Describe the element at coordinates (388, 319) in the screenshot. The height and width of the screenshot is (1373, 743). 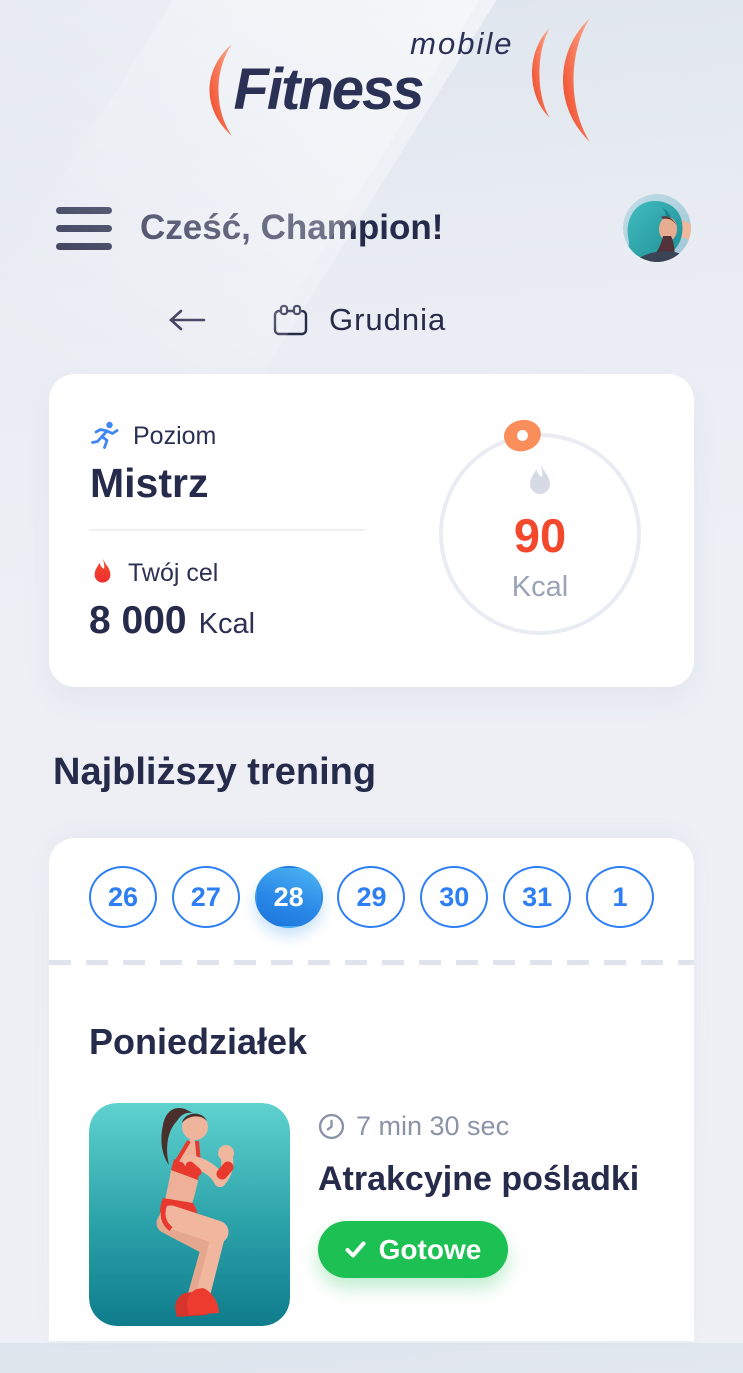
I see `month-label: Grudnia` at that location.